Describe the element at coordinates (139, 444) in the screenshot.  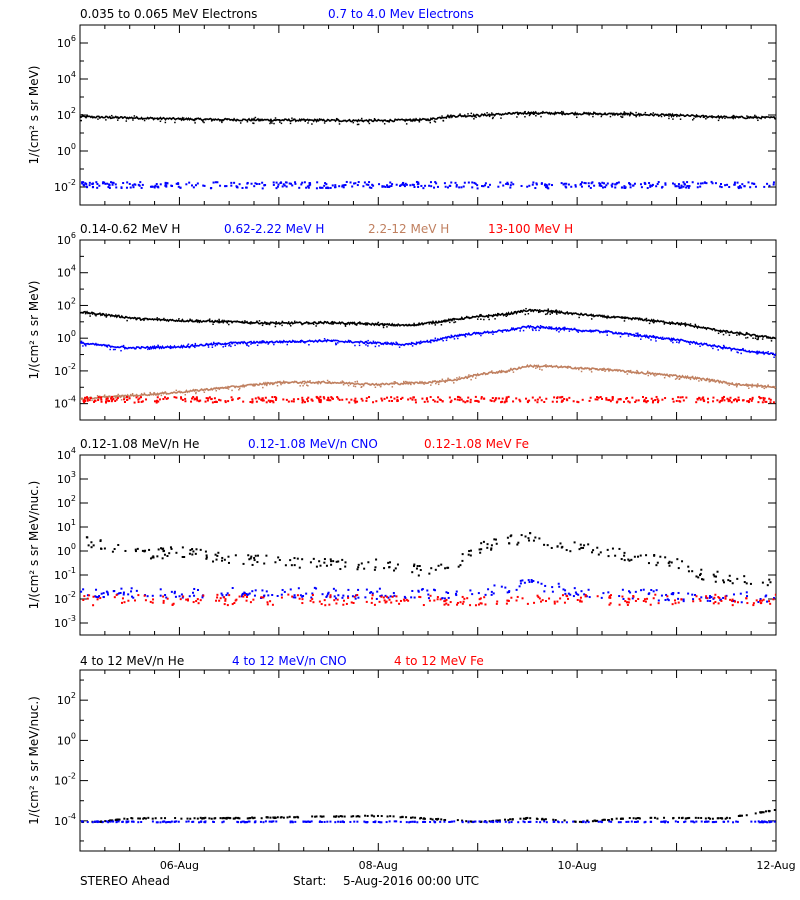
I see `legend-entry: 0.12-1.08 MeV/n He` at that location.